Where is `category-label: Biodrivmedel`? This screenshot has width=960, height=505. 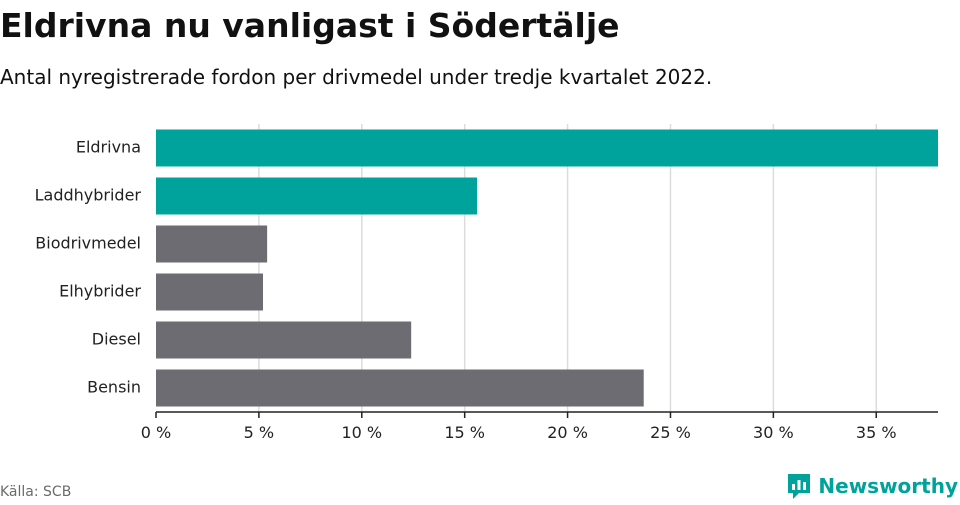
category-label: Biodrivmedel is located at coordinates (88, 243).